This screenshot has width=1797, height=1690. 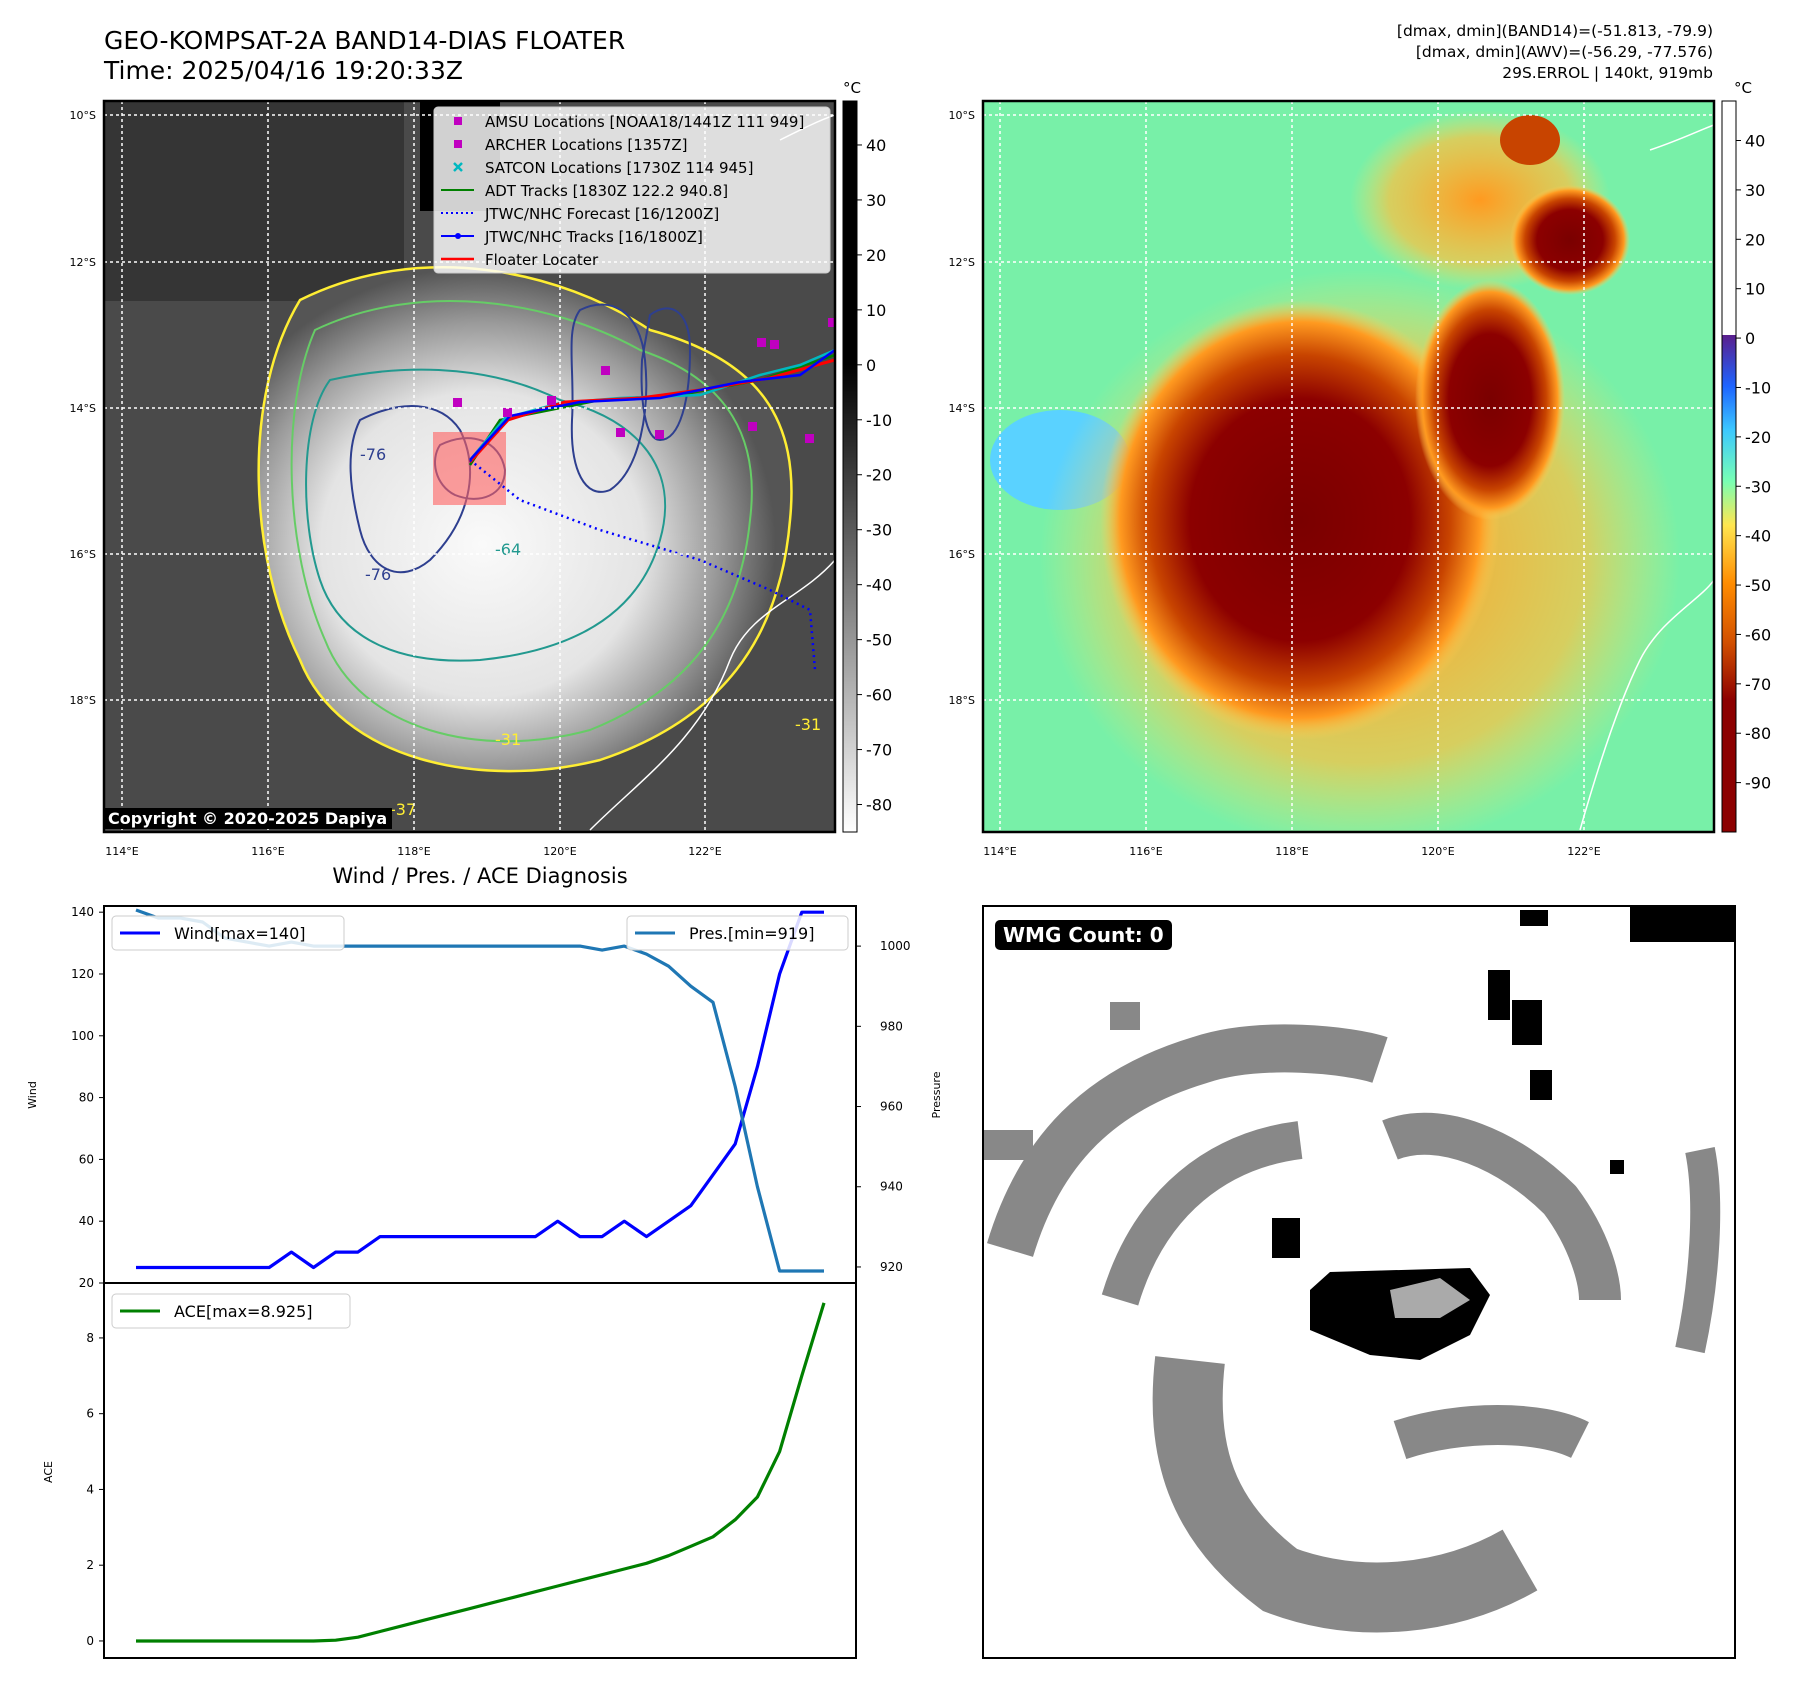 What do you see at coordinates (283, 70) in the screenshot?
I see `figure-time: Time: 2025/04/16 19:20:33Z` at bounding box center [283, 70].